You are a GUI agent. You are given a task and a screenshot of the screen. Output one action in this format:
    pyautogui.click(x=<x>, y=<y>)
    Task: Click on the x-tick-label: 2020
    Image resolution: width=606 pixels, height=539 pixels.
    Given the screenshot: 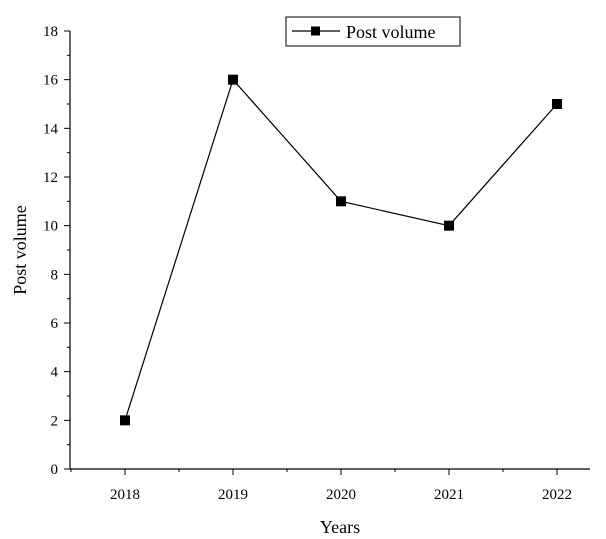 What is the action you would take?
    pyautogui.click(x=341, y=495)
    